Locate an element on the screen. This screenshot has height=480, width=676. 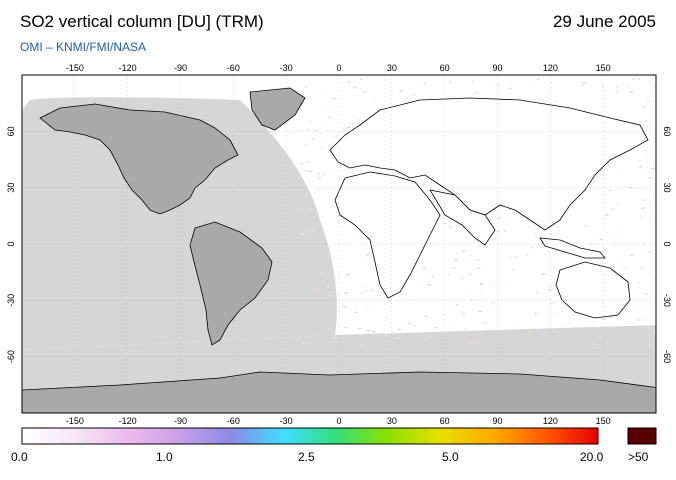
colorbar-label-2-5: 2.5 is located at coordinates (306, 457).